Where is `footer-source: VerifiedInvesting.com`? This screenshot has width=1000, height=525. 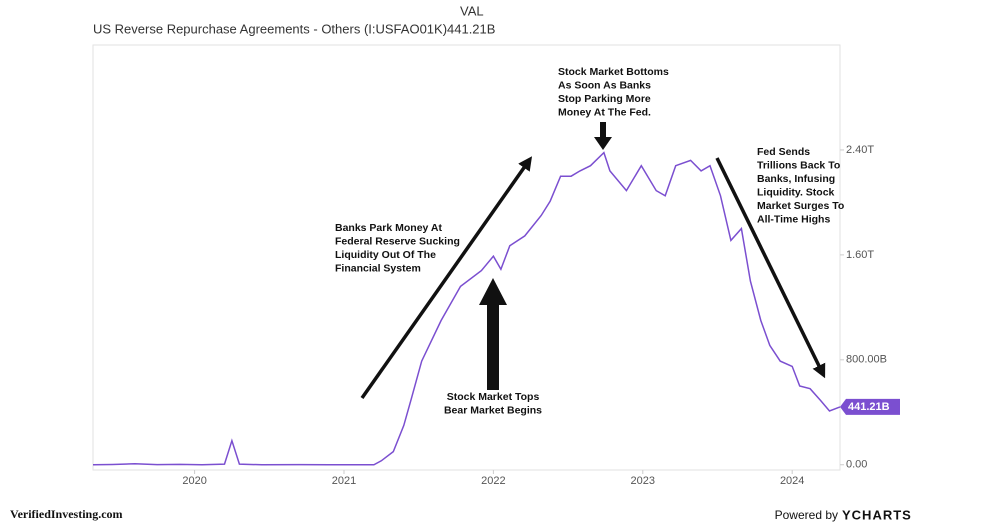
footer-source: VerifiedInvesting.com is located at coordinates (66, 514).